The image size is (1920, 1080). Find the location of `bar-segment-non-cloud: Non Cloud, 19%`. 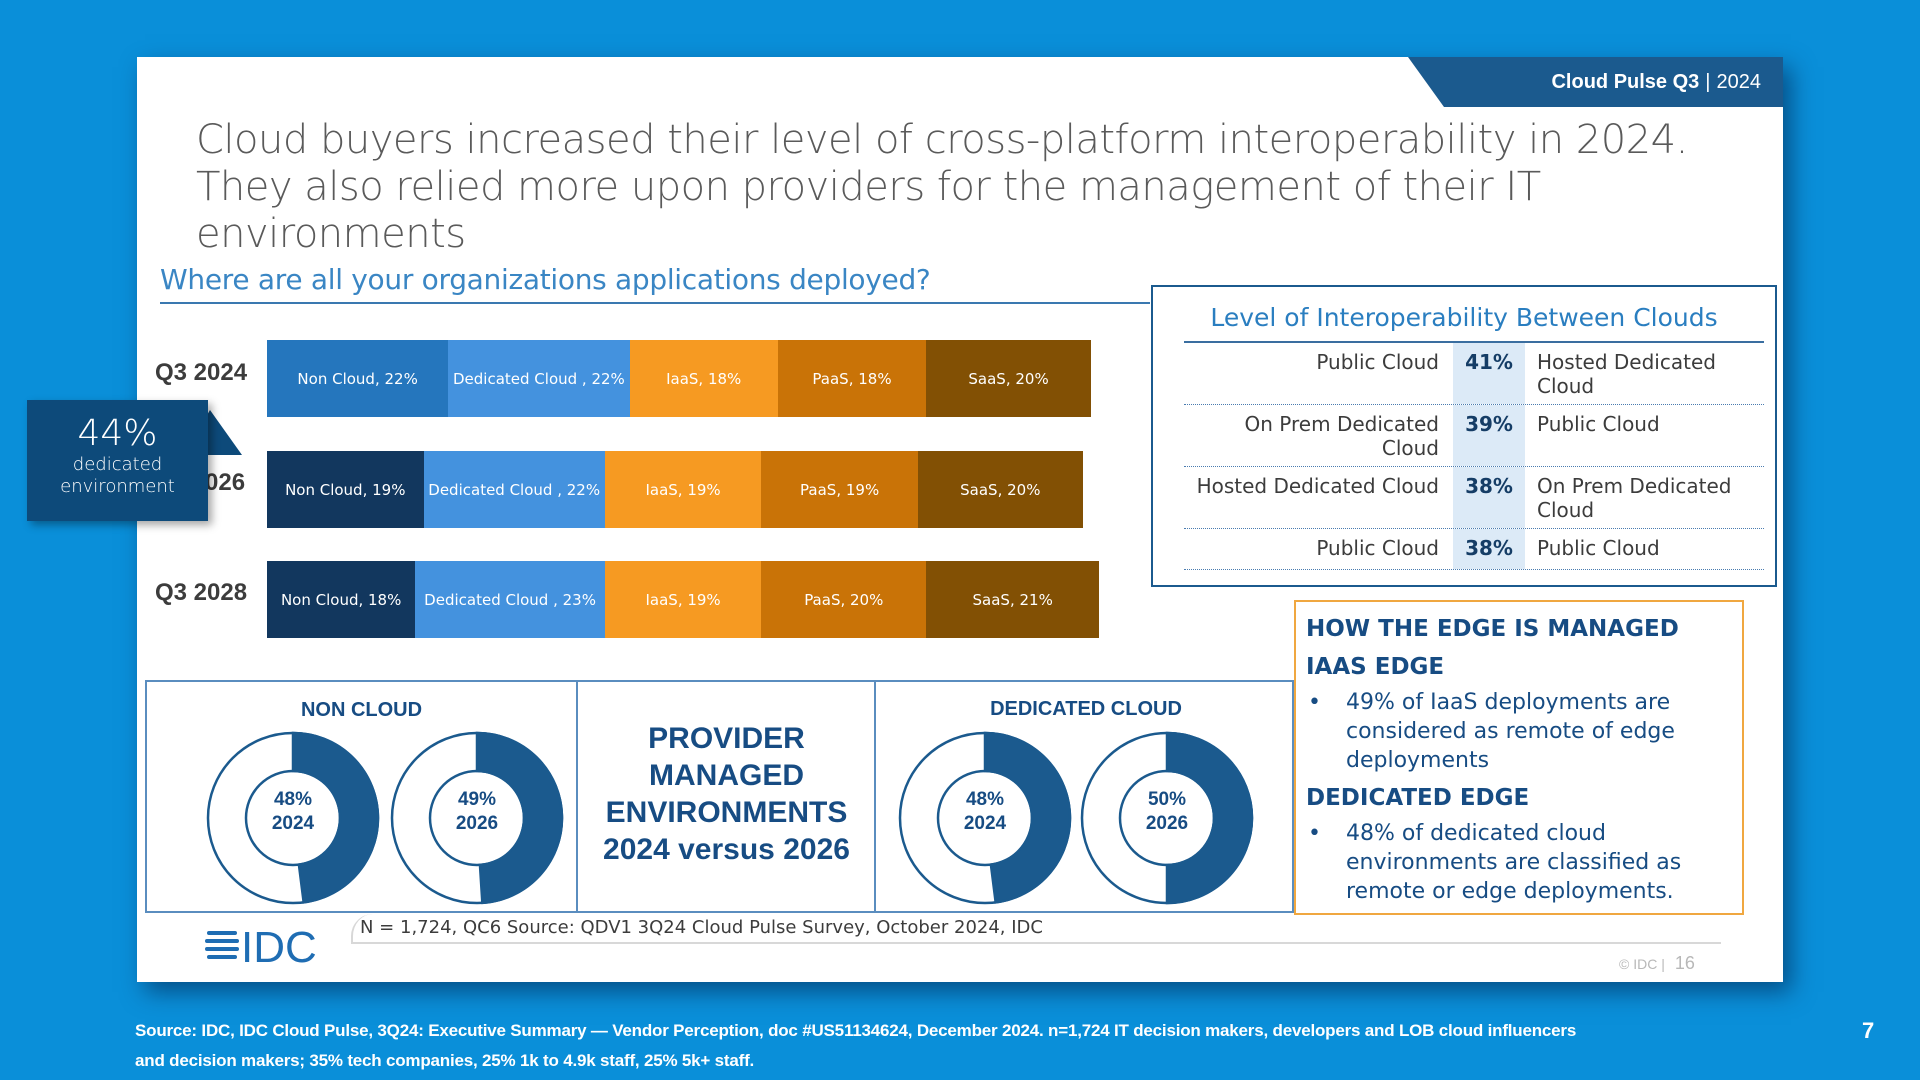

bar-segment-non-cloud: Non Cloud, 19% is located at coordinates (345, 489).